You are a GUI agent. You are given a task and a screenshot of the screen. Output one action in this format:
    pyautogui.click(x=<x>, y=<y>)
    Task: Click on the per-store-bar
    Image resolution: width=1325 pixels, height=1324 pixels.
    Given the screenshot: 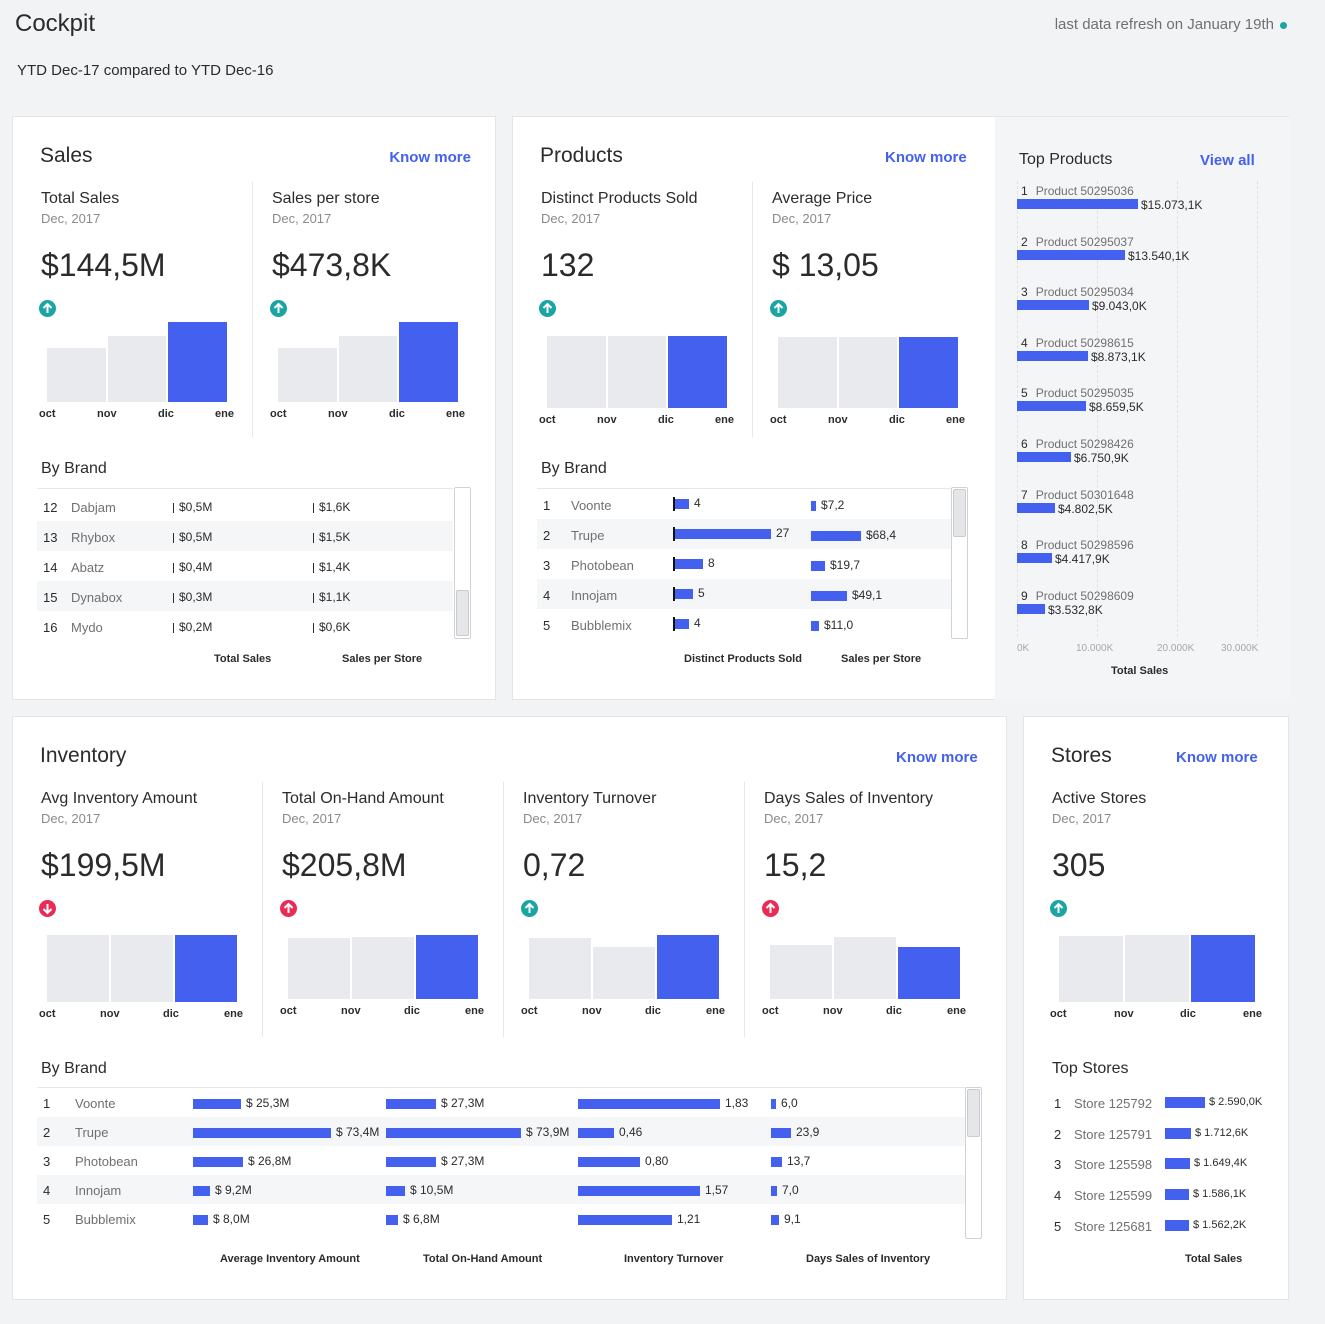 What is the action you would take?
    pyautogui.click(x=818, y=565)
    